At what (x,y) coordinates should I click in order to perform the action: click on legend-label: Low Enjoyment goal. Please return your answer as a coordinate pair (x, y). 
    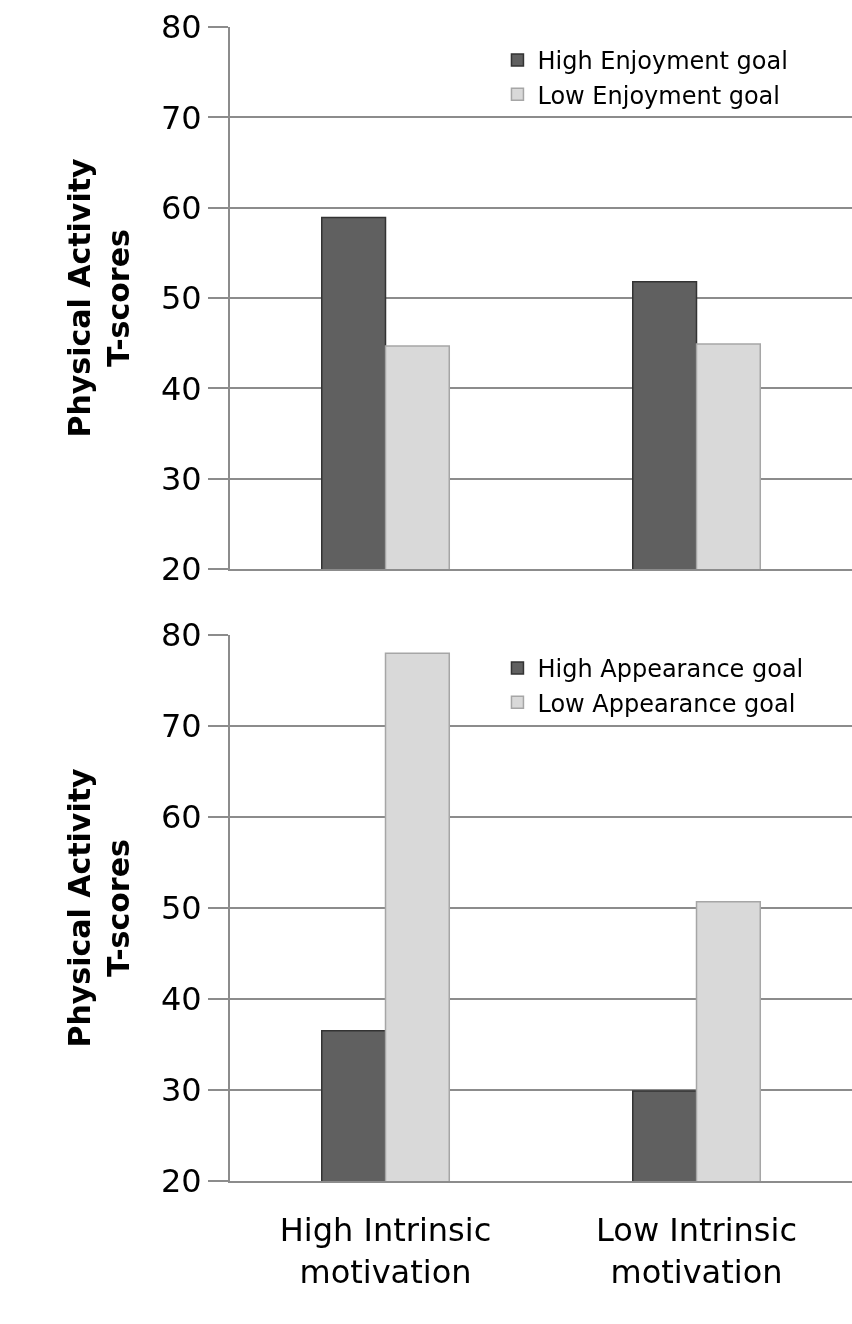
    Looking at the image, I should click on (658, 95).